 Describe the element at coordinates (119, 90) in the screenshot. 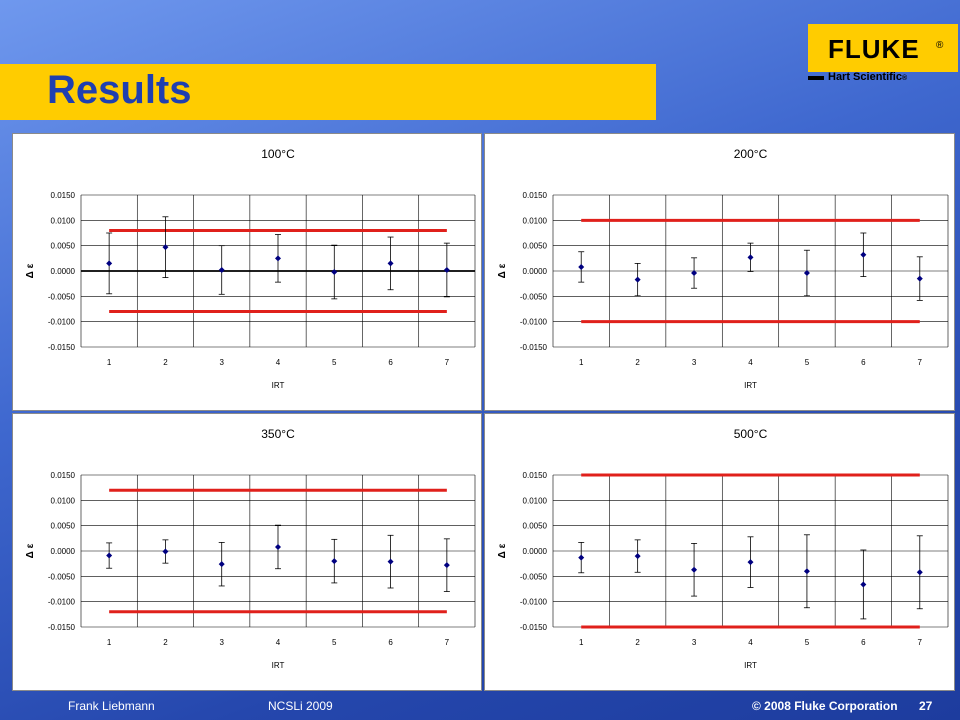

I see `slide-title: Results` at that location.